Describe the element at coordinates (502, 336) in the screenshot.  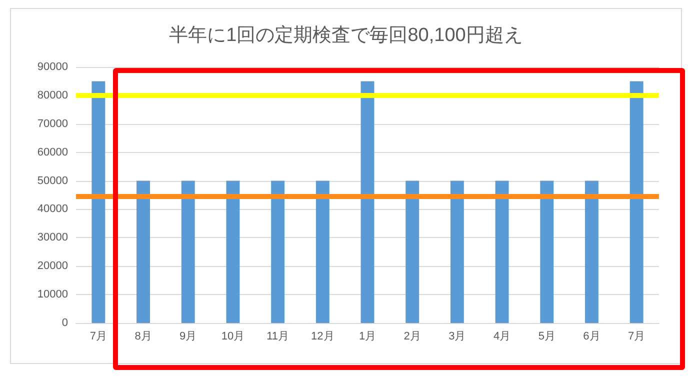
I see `x-tick-label: 4月` at that location.